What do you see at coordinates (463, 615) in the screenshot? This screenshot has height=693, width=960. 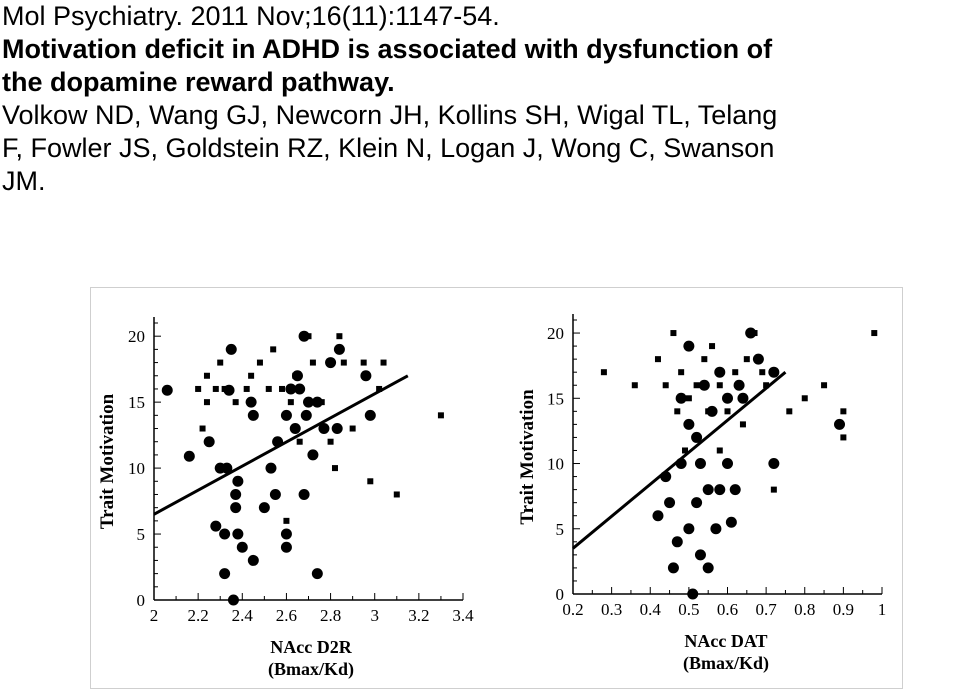 I see `x-tick-label: 3.4` at bounding box center [463, 615].